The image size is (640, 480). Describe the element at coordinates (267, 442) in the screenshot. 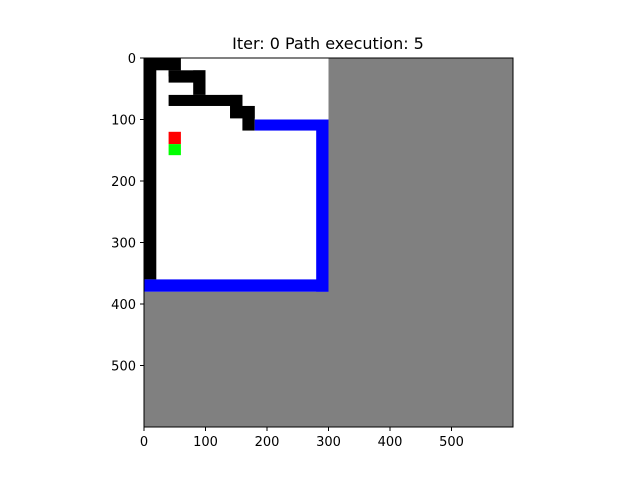

I see `x-tick-label-2: 200` at that location.